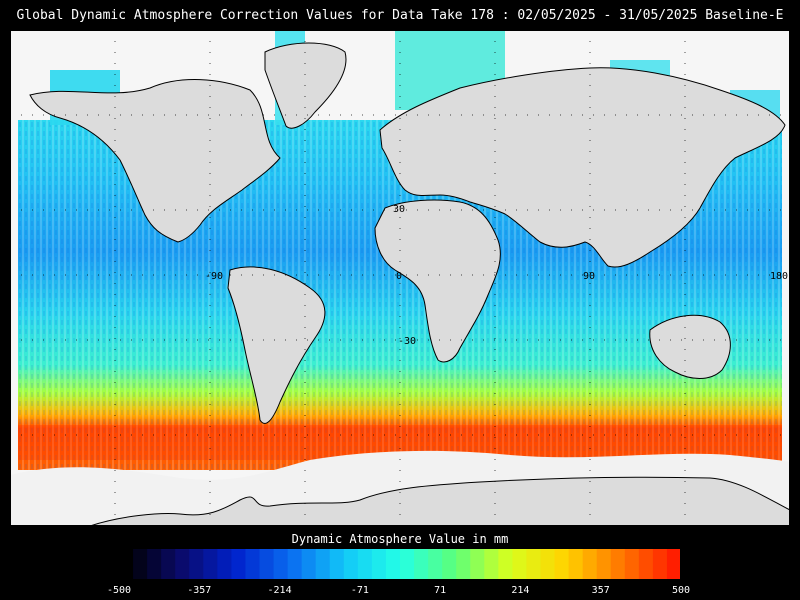  What do you see at coordinates (279, 590) in the screenshot?
I see `colorbar-tick-label: -214` at bounding box center [279, 590].